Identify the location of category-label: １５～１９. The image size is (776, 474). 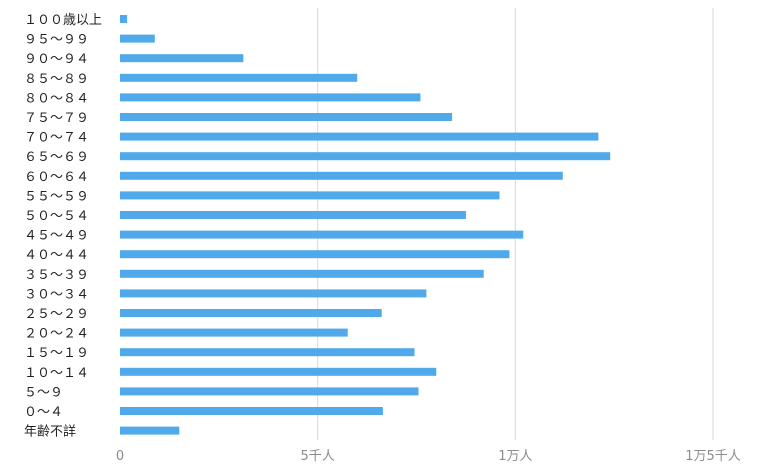
(56, 353).